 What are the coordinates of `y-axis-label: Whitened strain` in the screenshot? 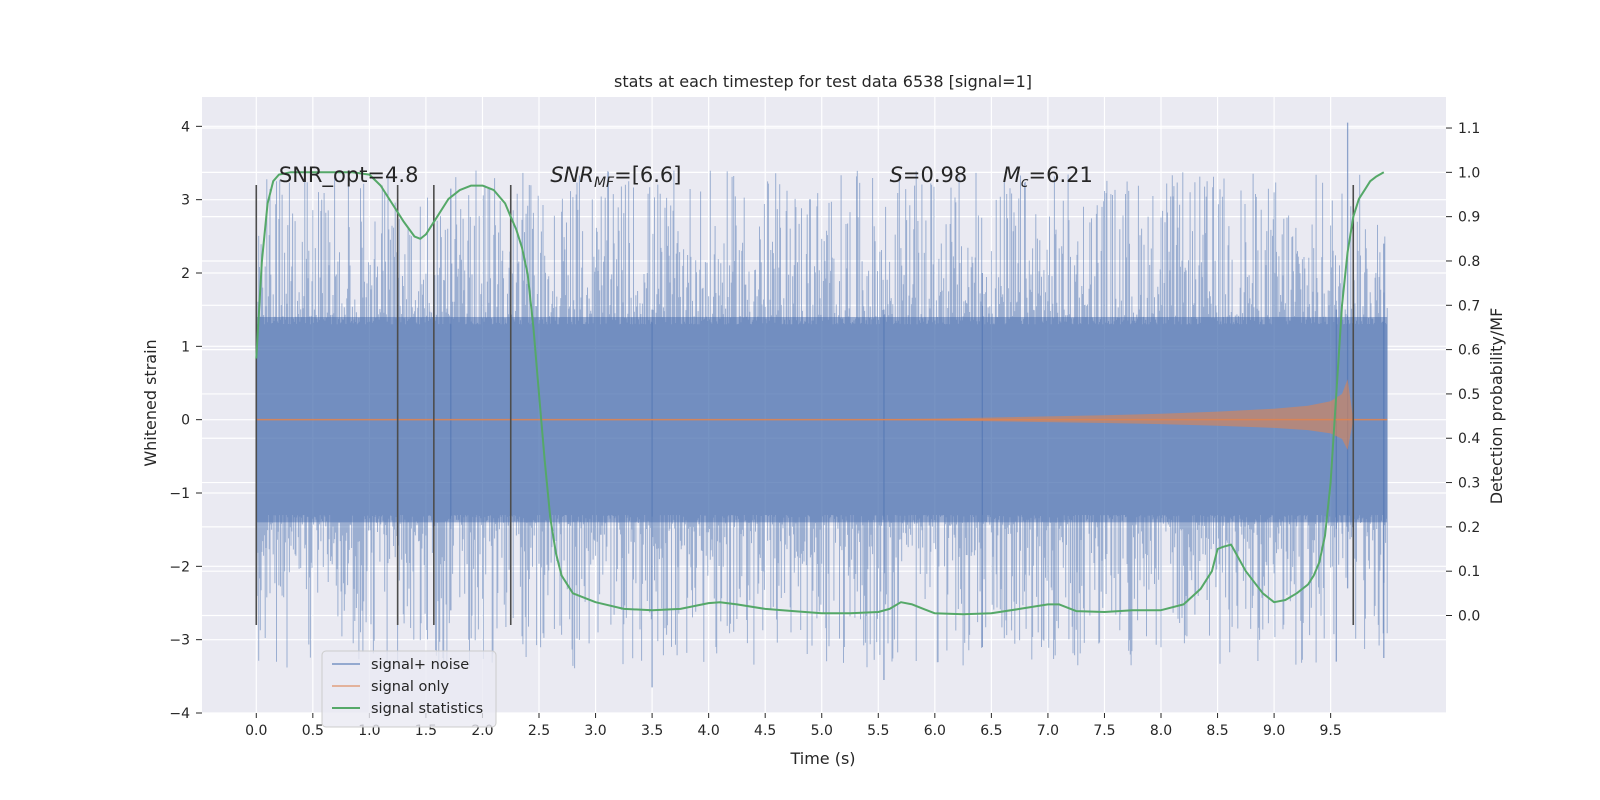 It's located at (150, 402).